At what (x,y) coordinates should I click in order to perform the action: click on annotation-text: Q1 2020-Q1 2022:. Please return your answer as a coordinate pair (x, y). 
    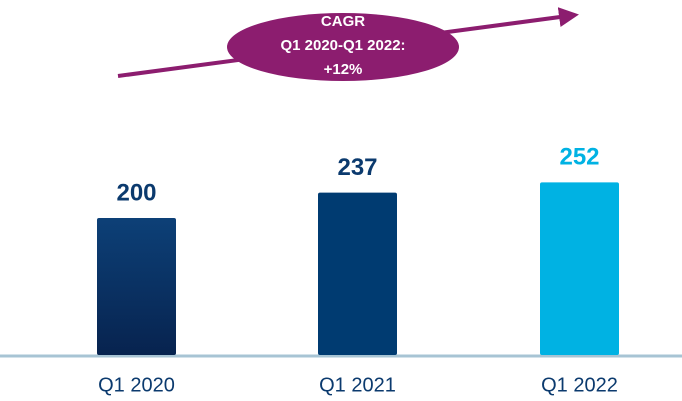
    Looking at the image, I should click on (342, 45).